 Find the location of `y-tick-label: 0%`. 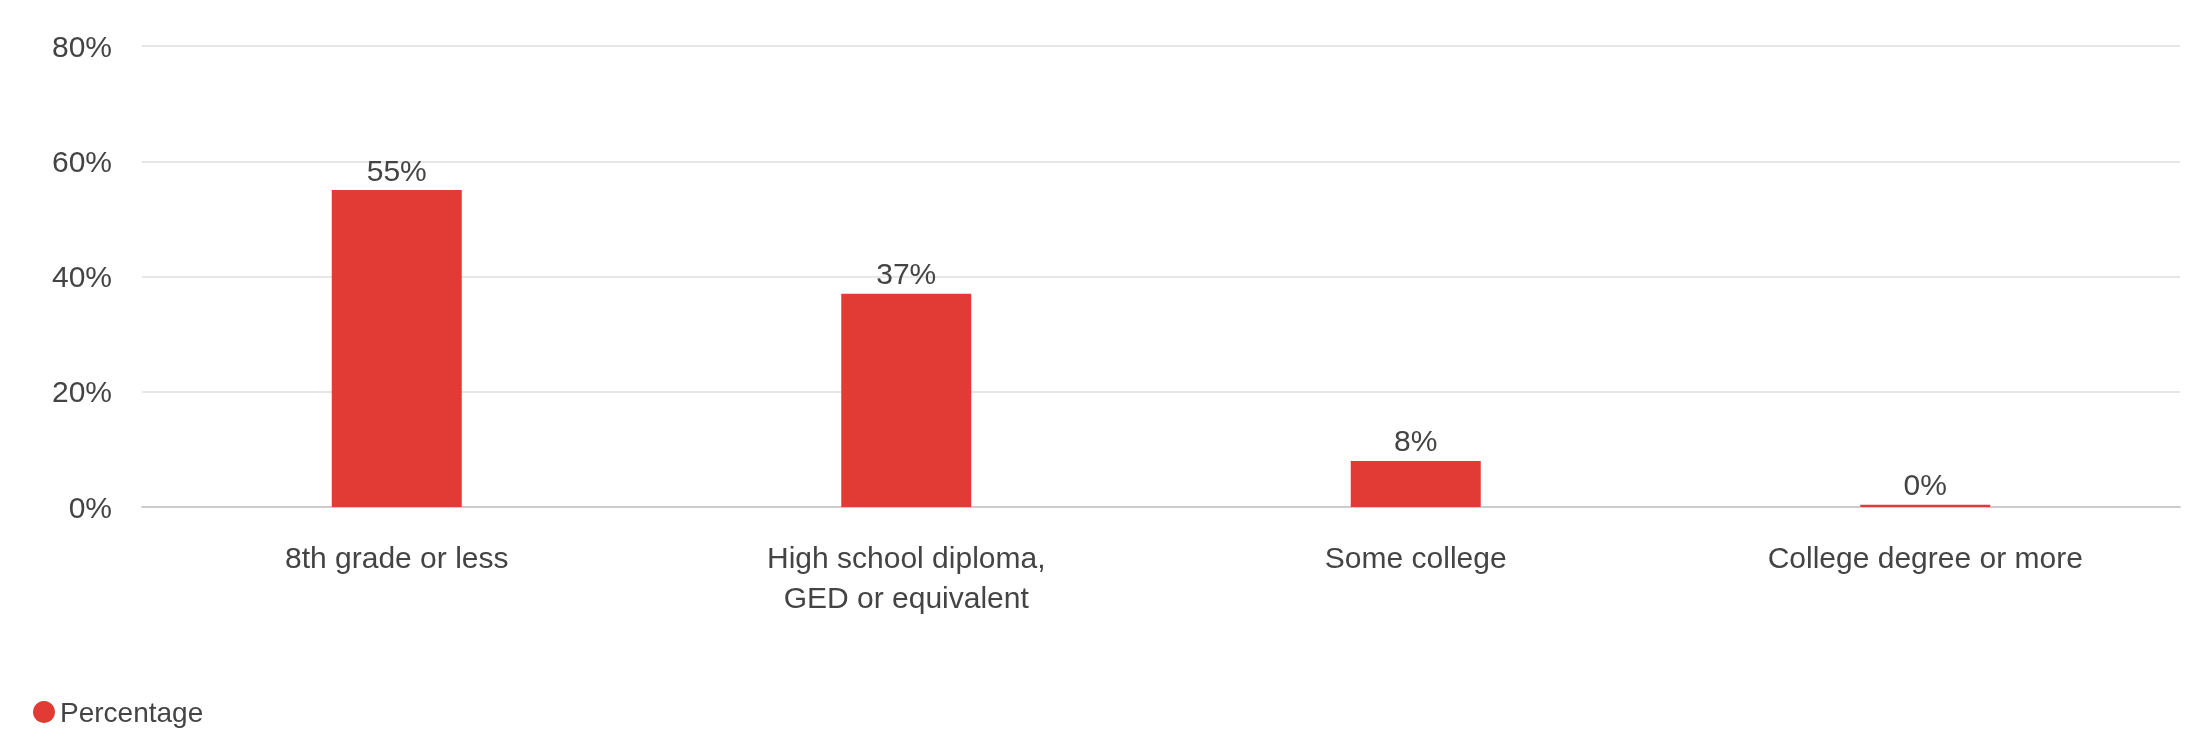

y-tick-label: 0% is located at coordinates (90, 507).